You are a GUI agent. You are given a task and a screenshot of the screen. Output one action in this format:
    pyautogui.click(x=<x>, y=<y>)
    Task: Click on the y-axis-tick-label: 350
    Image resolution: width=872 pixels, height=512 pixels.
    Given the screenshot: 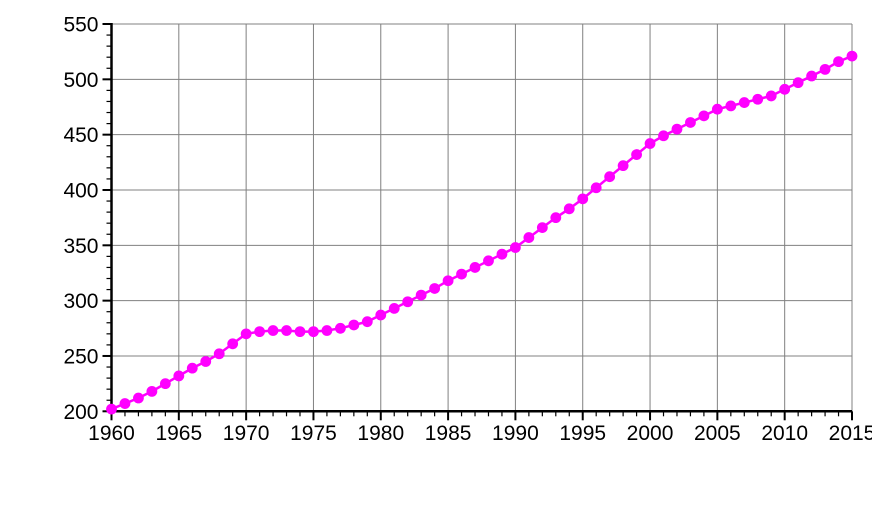 What is the action you would take?
    pyautogui.click(x=80, y=246)
    